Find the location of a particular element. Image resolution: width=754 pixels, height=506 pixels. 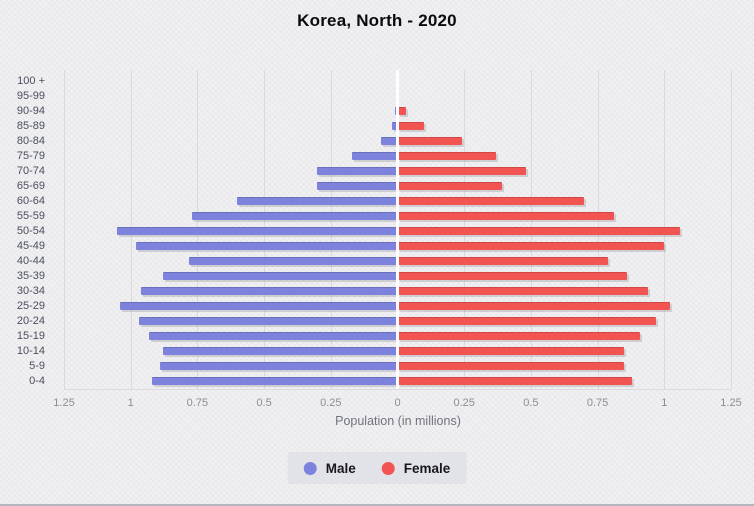

male-swatch-icon is located at coordinates (310, 468).